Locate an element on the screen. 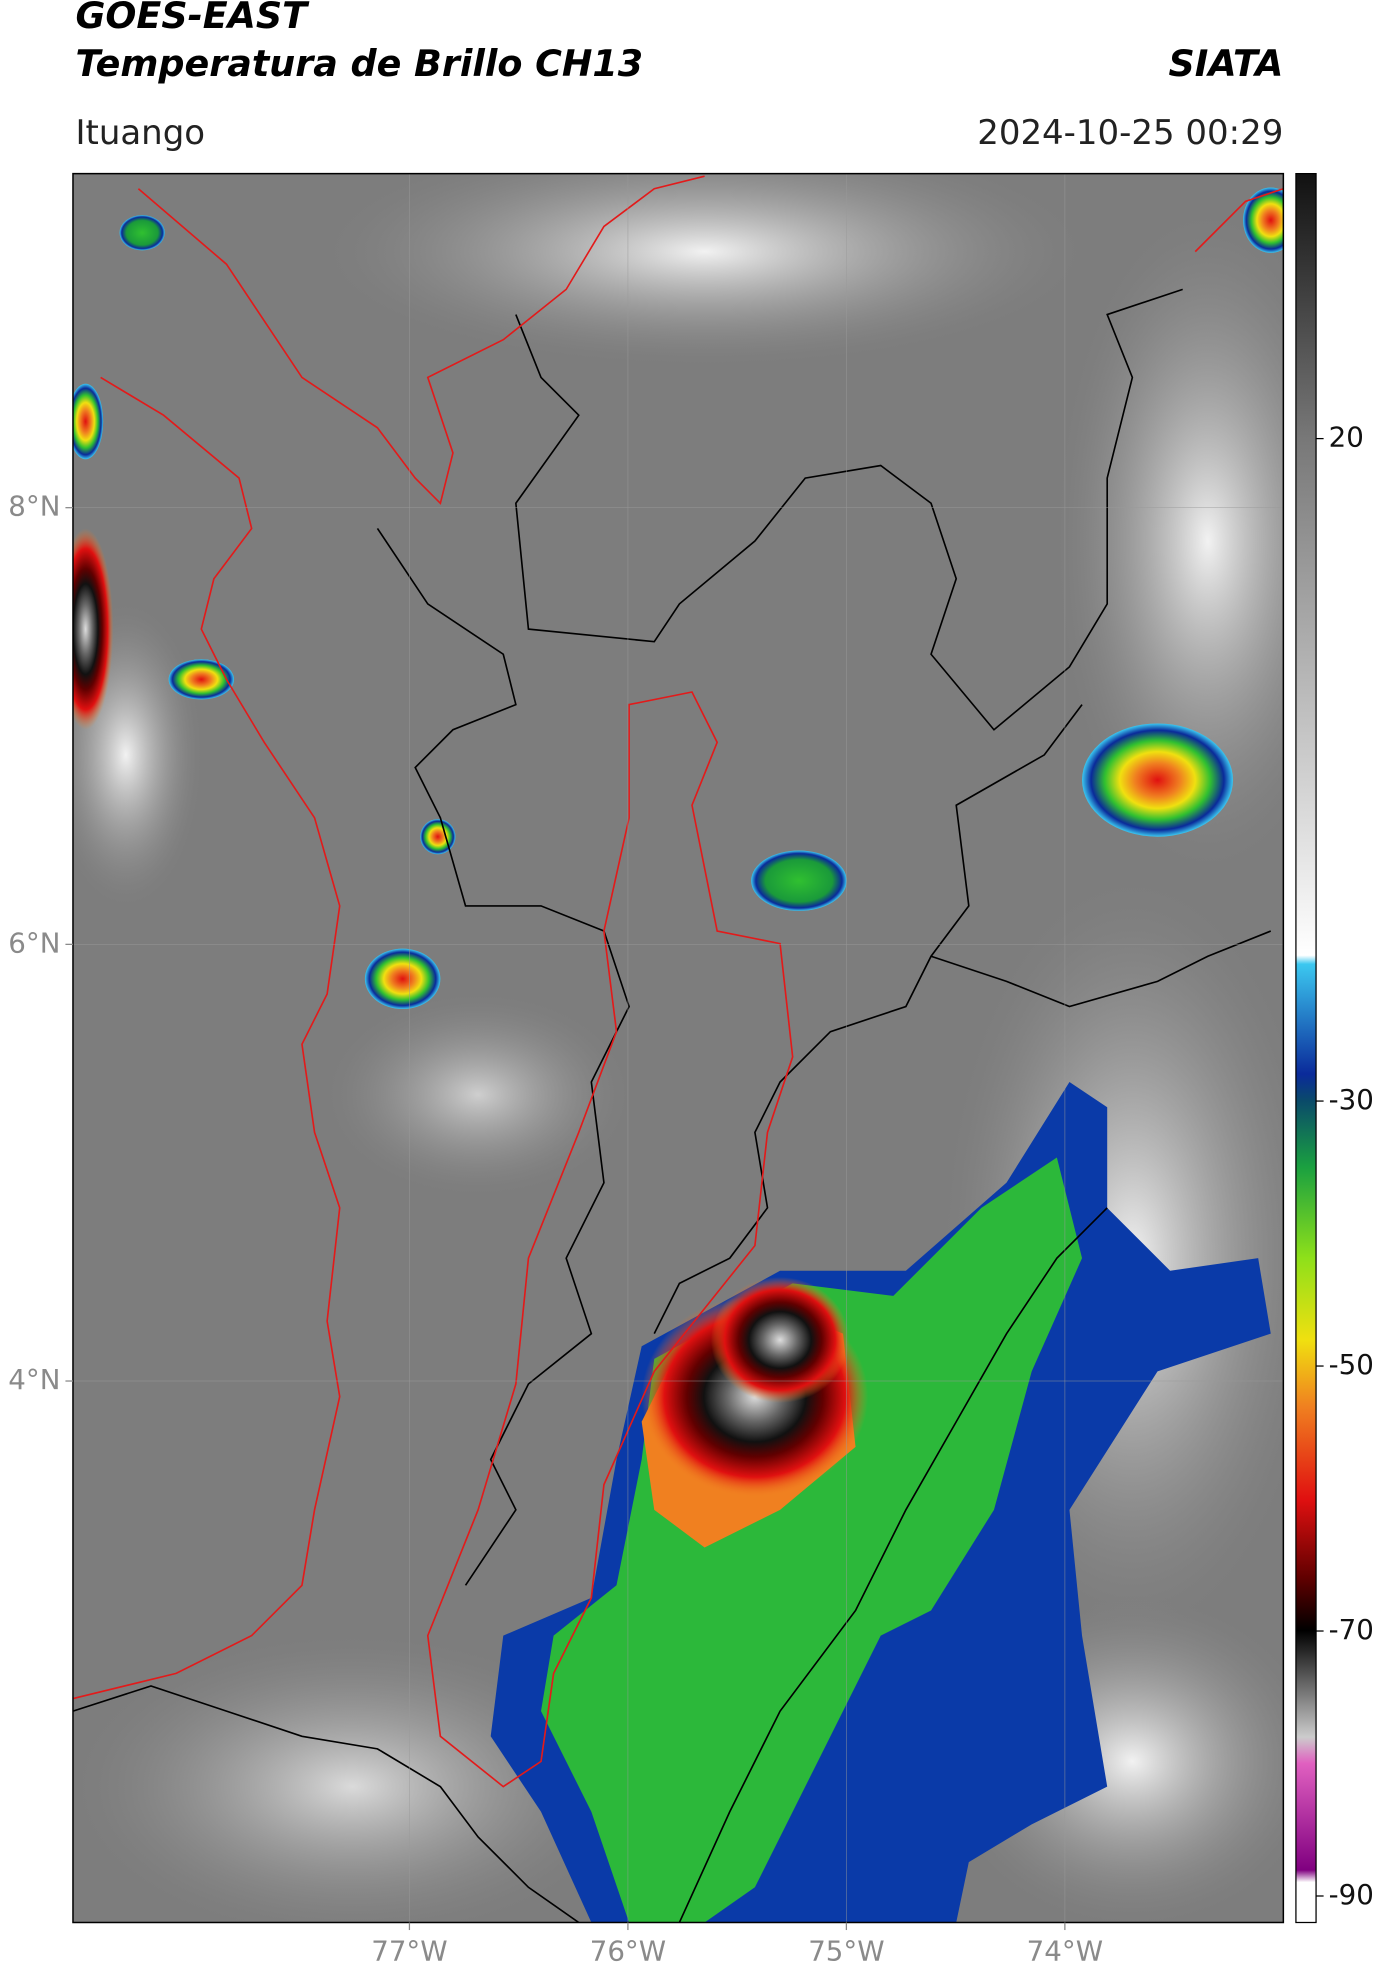 This screenshot has height=1981, width=1384. x-tick-label: 76°W is located at coordinates (628, 1951).